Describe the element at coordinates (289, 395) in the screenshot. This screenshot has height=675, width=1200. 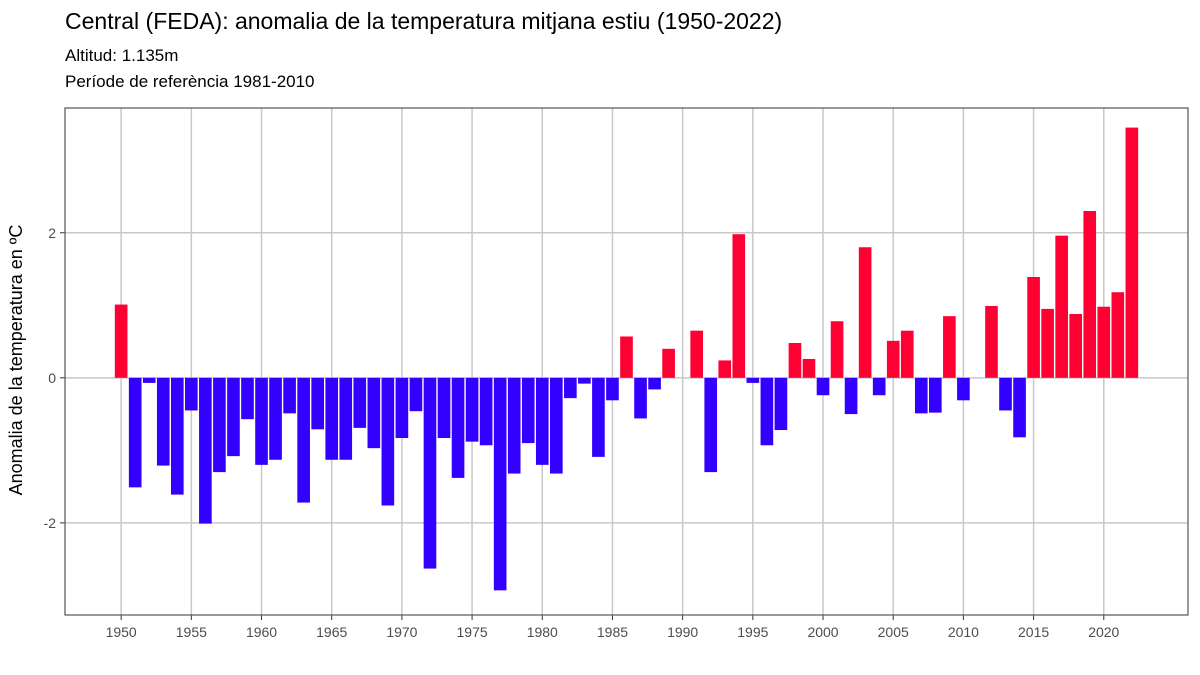
I see `bar-1962` at that location.